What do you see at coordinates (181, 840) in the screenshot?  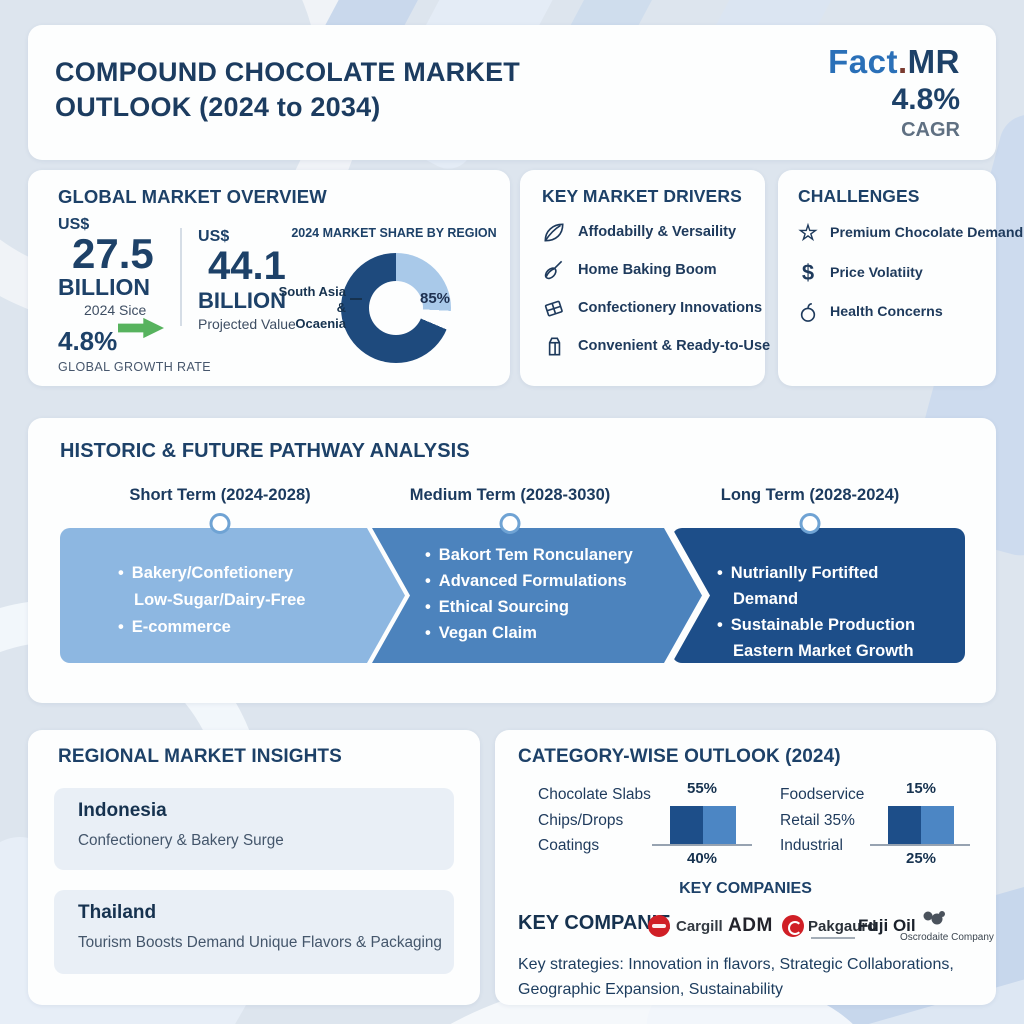 I see `region-note: Confectionery & Bakery Surge` at bounding box center [181, 840].